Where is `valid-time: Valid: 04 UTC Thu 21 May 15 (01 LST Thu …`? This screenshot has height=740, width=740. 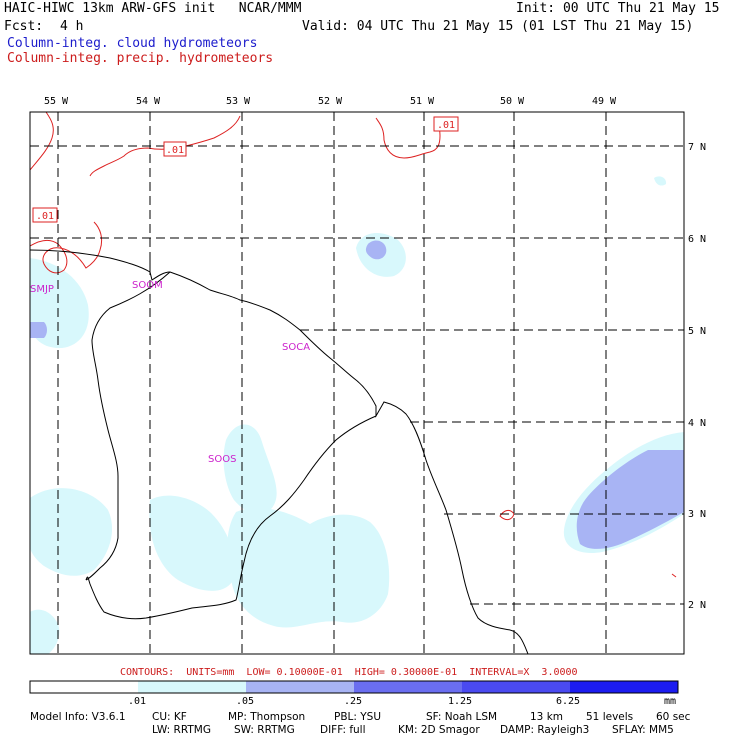 valid-time: Valid: 04 UTC Thu 21 May 15 (01 LST Thu … is located at coordinates (498, 26).